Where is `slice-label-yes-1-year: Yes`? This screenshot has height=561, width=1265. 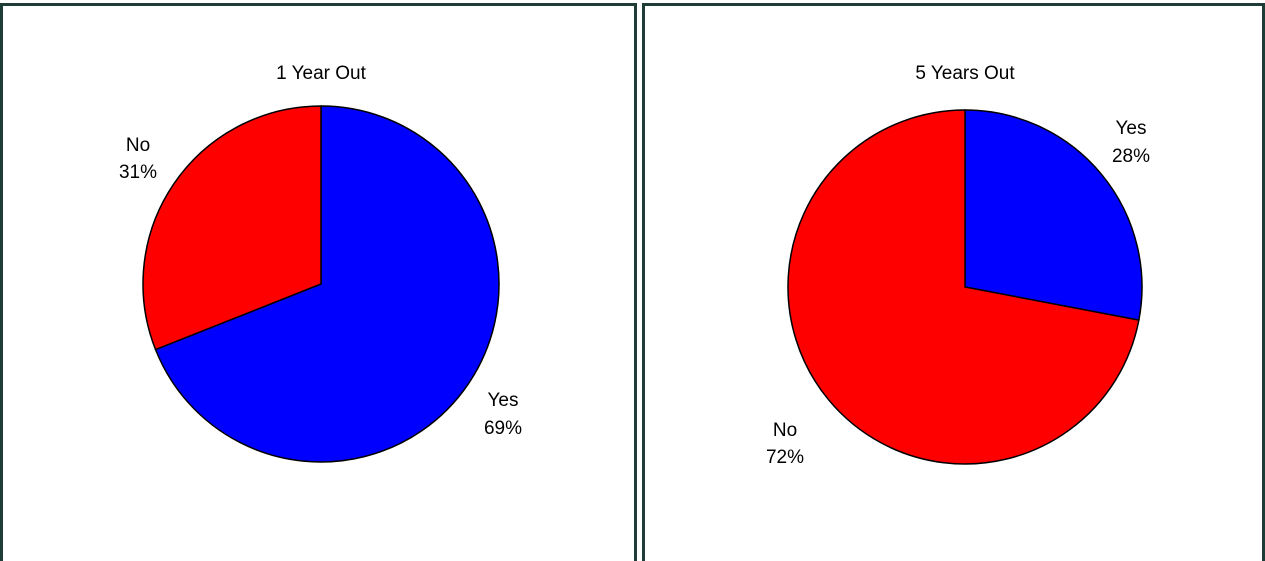 slice-label-yes-1-year: Yes is located at coordinates (503, 400).